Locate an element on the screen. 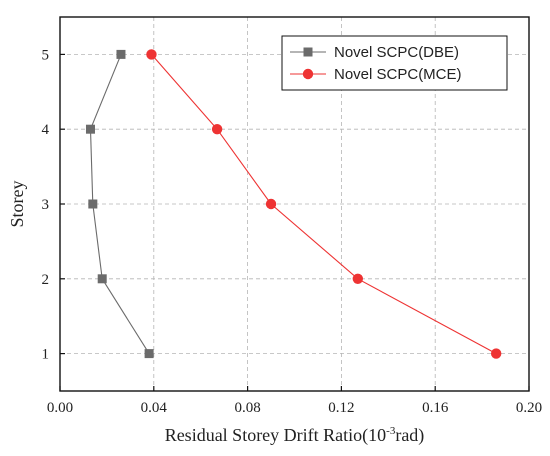 The width and height of the screenshot is (550, 456). x-axis-title: Residual Storey Drift Ratio(10-3rad) is located at coordinates (295, 435).